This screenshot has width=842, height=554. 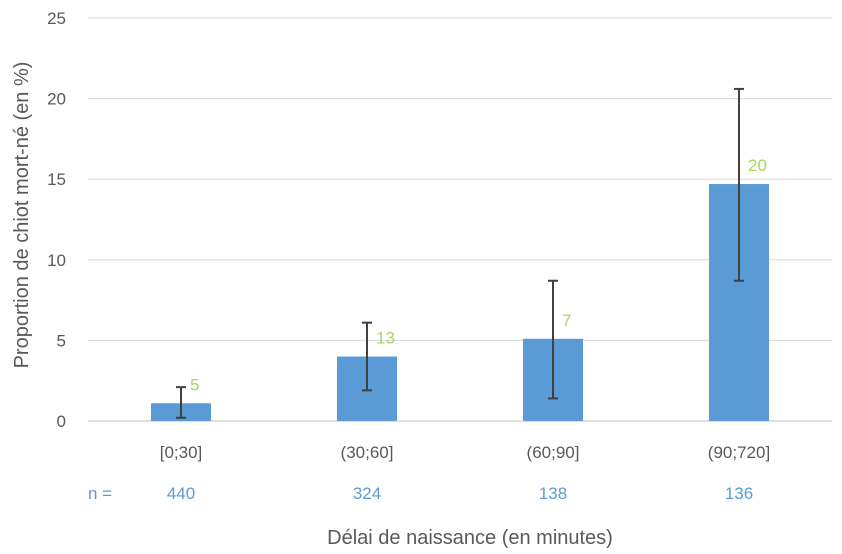 What do you see at coordinates (56, 18) in the screenshot?
I see `y-tick-label: 25` at bounding box center [56, 18].